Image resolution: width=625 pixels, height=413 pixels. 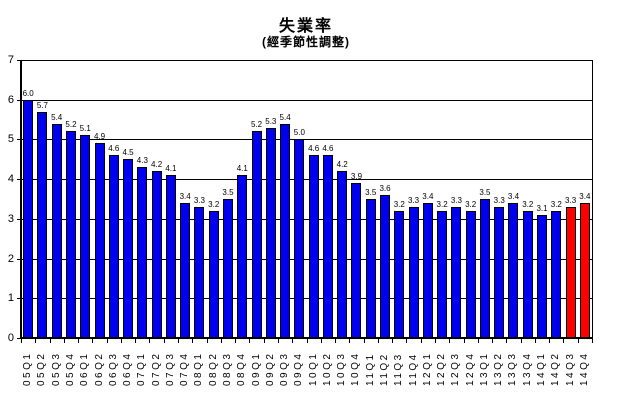 I want to click on bar-09Q3, so click(x=285, y=230).